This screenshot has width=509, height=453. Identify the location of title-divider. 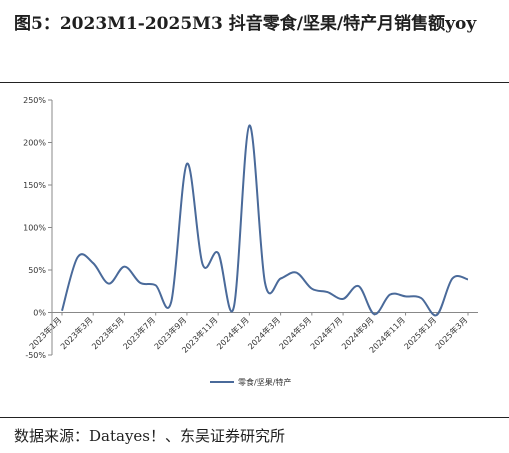
(254, 82).